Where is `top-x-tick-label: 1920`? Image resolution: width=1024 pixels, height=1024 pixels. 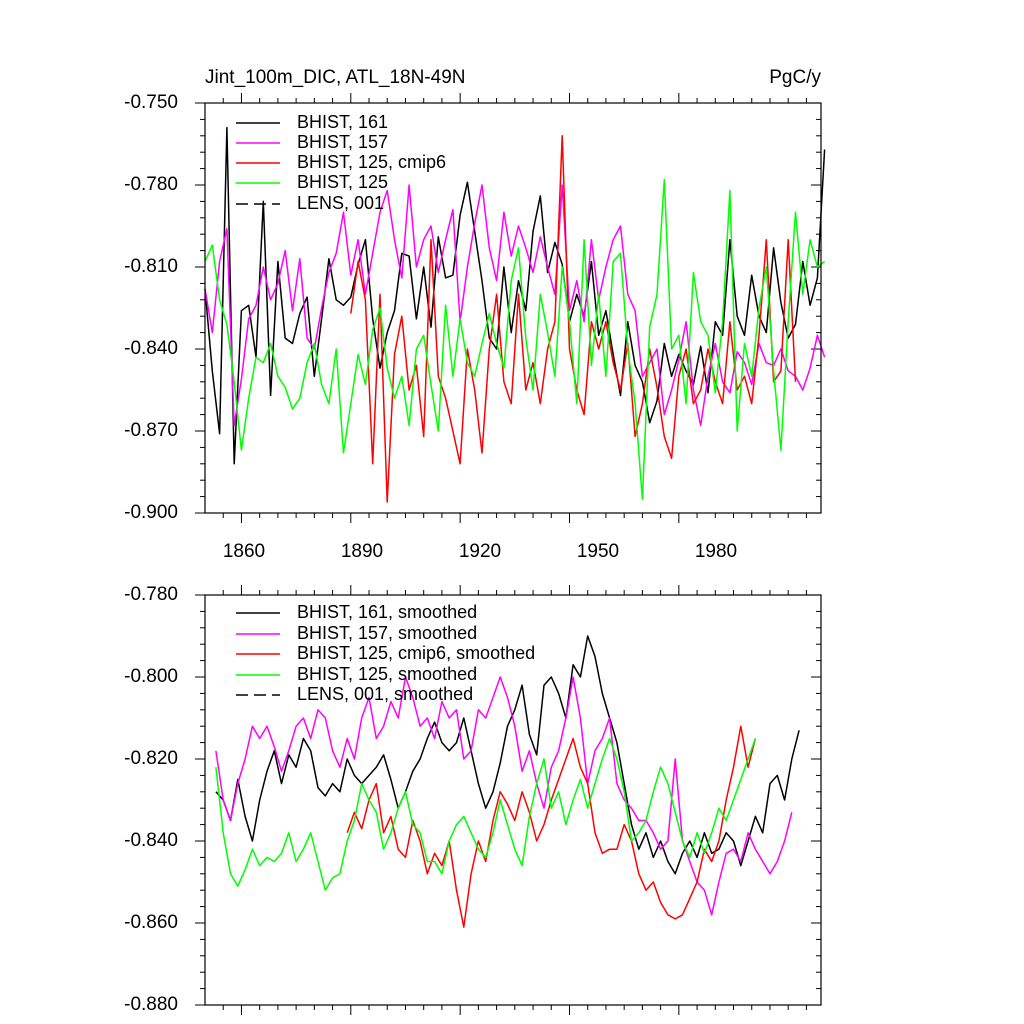 top-x-tick-label: 1920 is located at coordinates (480, 551).